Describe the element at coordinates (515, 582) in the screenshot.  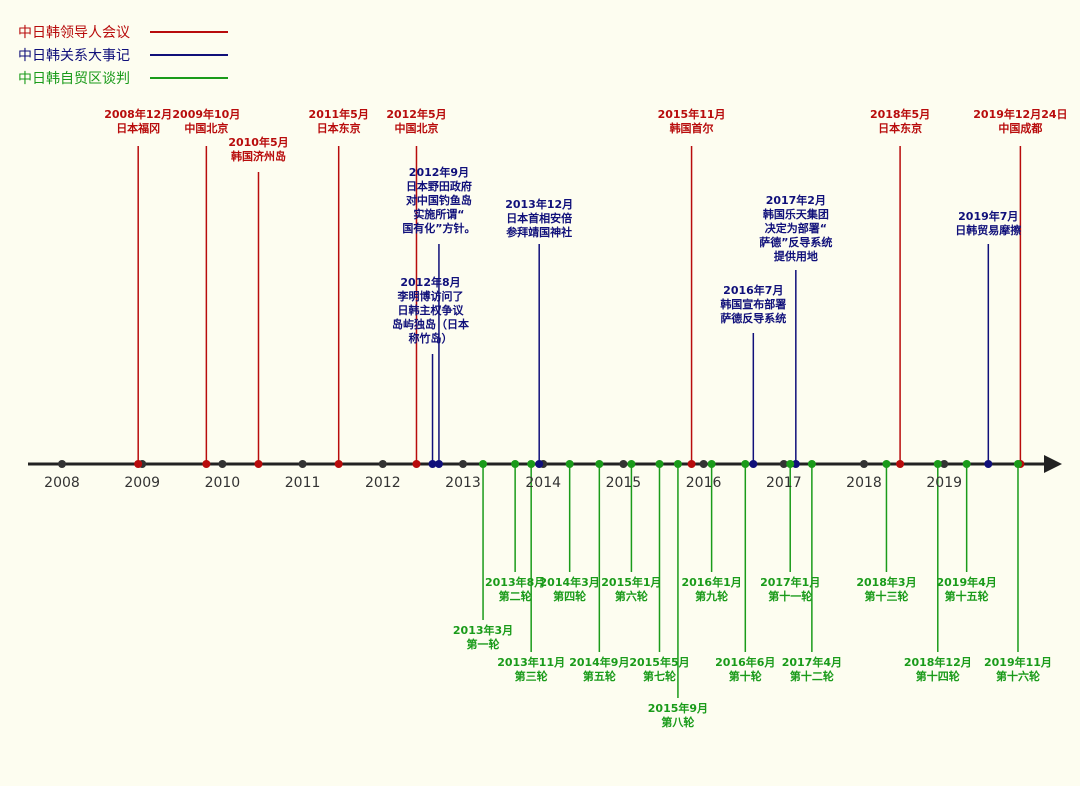
I see `event-label-line: 2013年8月` at that location.